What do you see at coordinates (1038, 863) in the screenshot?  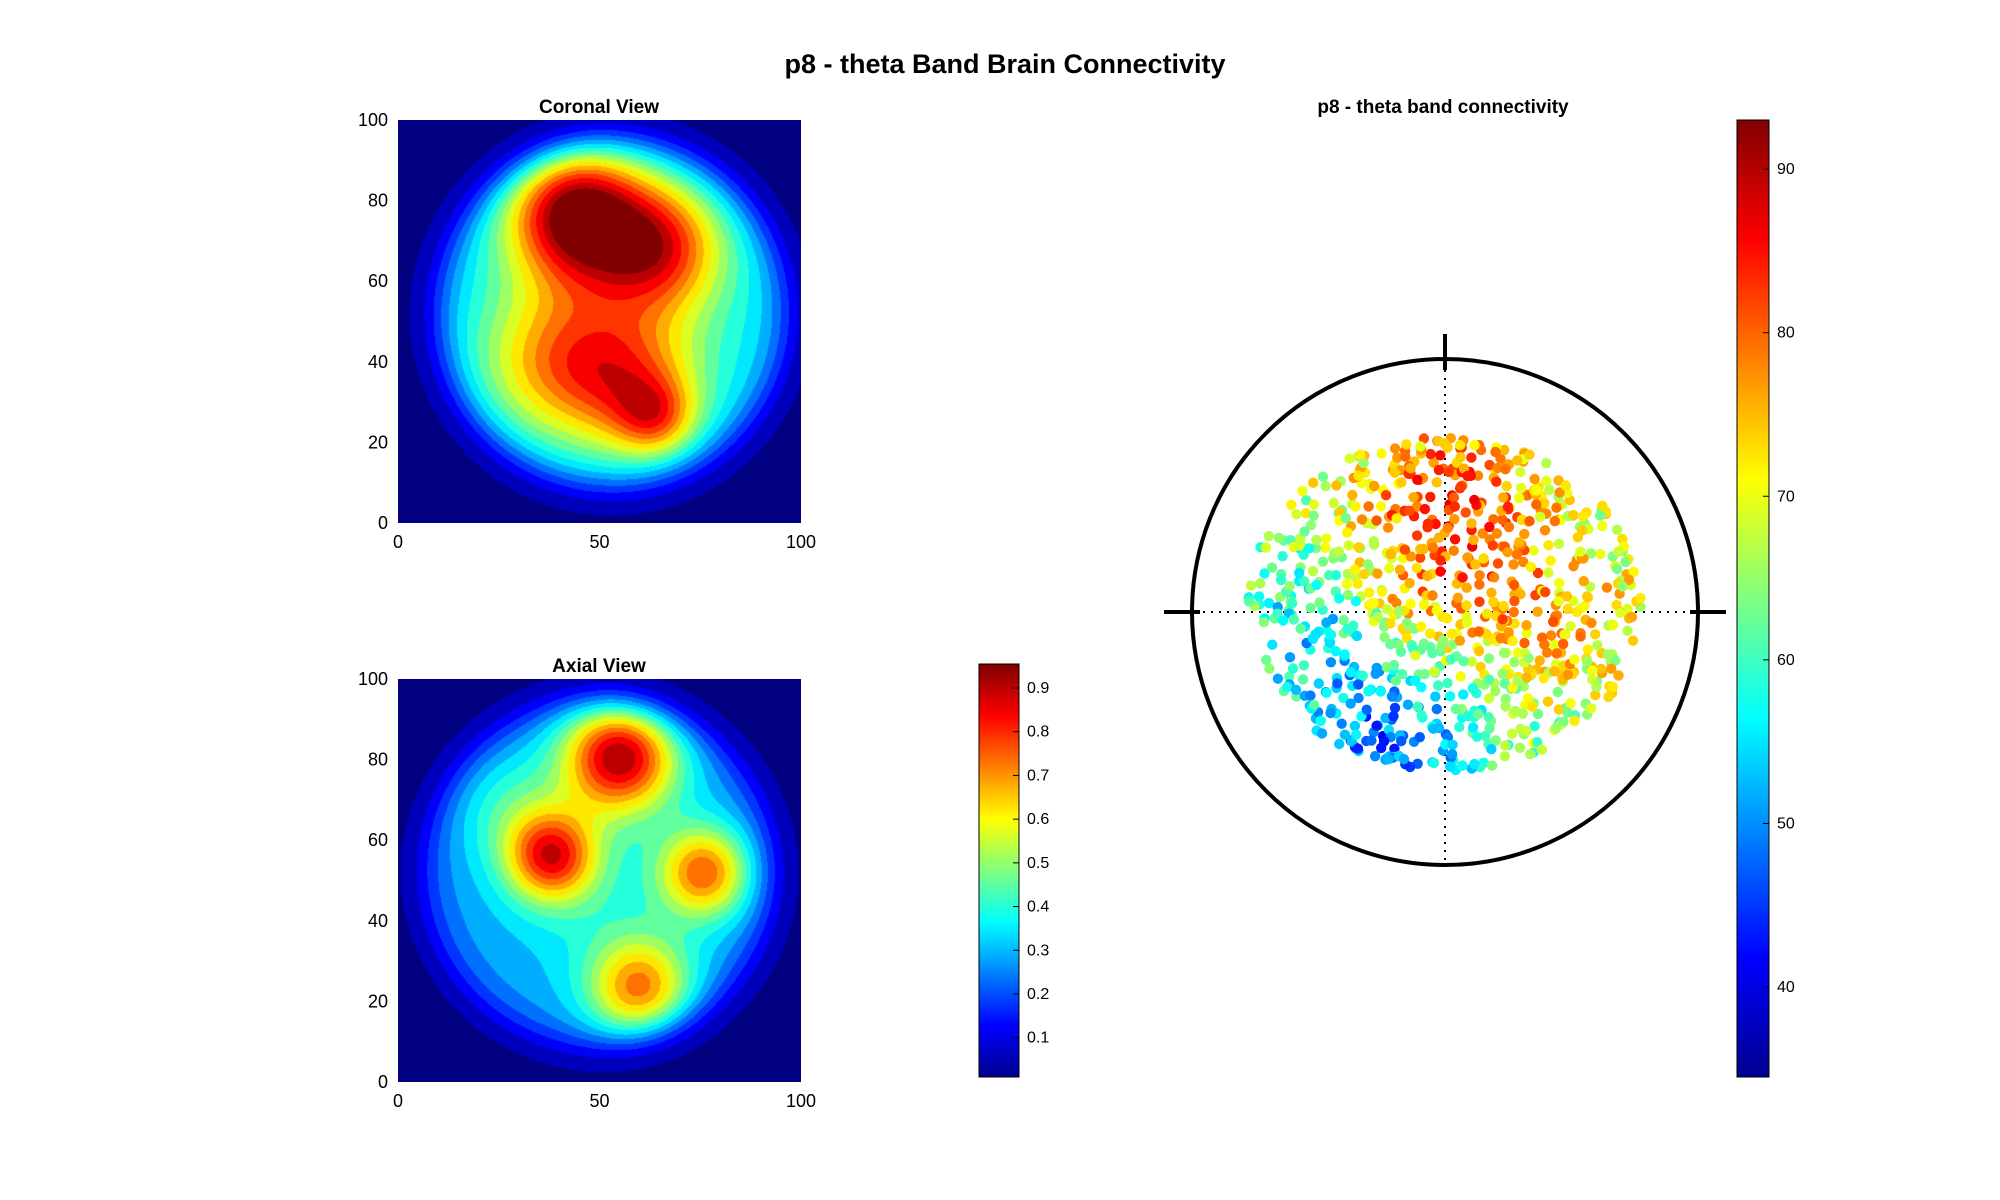 I see `colorbar-tick-label: 0.5` at bounding box center [1038, 863].